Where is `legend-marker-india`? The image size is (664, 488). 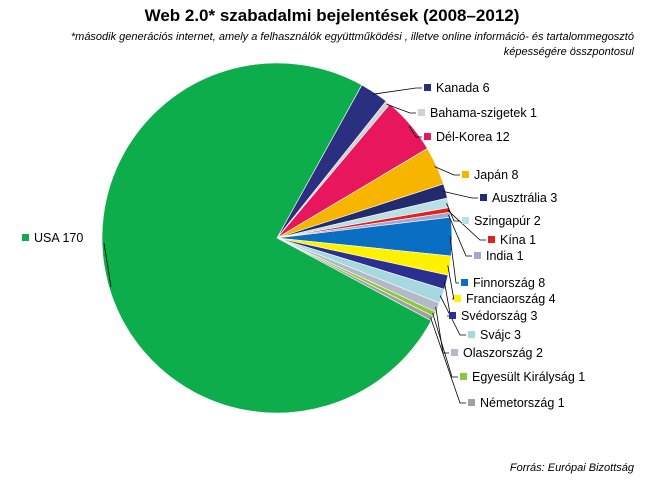
legend-marker-india is located at coordinates (477, 255).